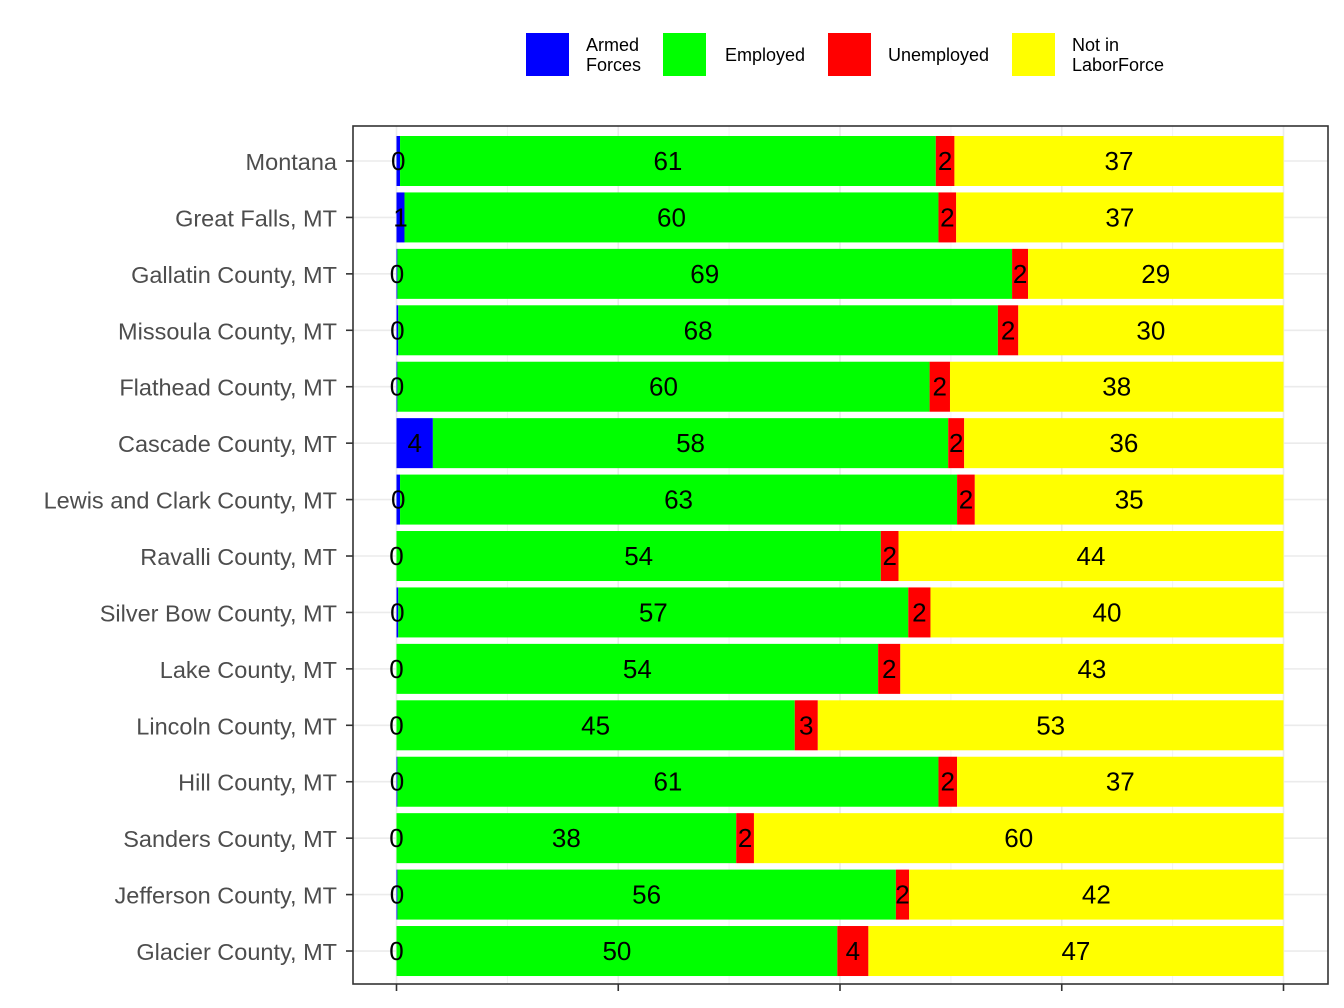 The width and height of the screenshot is (1344, 1008). Describe the element at coordinates (806, 725) in the screenshot. I see `data-label: 3` at that location.